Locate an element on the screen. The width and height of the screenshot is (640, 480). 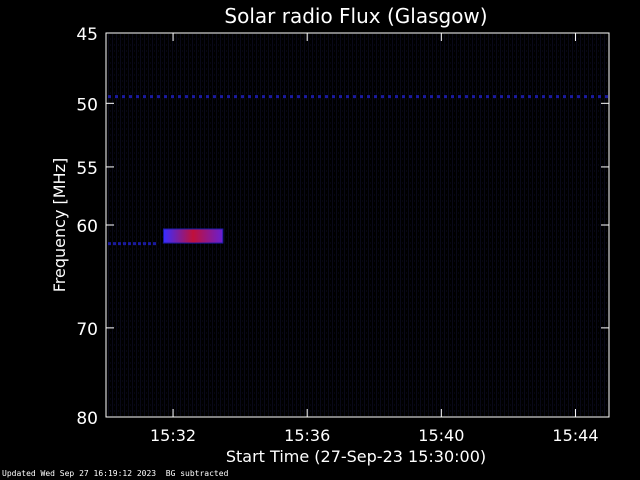
x-tick-label: 15:40 is located at coordinates (441, 435).